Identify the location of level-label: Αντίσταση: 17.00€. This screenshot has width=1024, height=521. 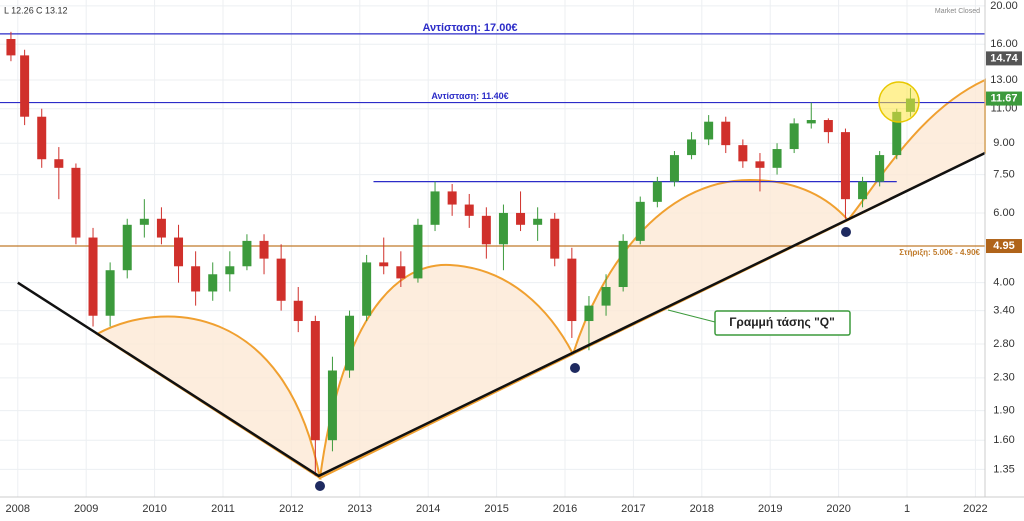
(469, 28).